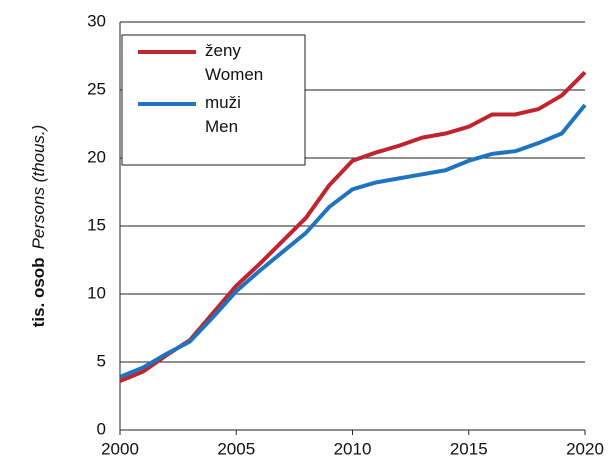  Describe the element at coordinates (96, 20) in the screenshot. I see `y-tick-label: 30` at that location.